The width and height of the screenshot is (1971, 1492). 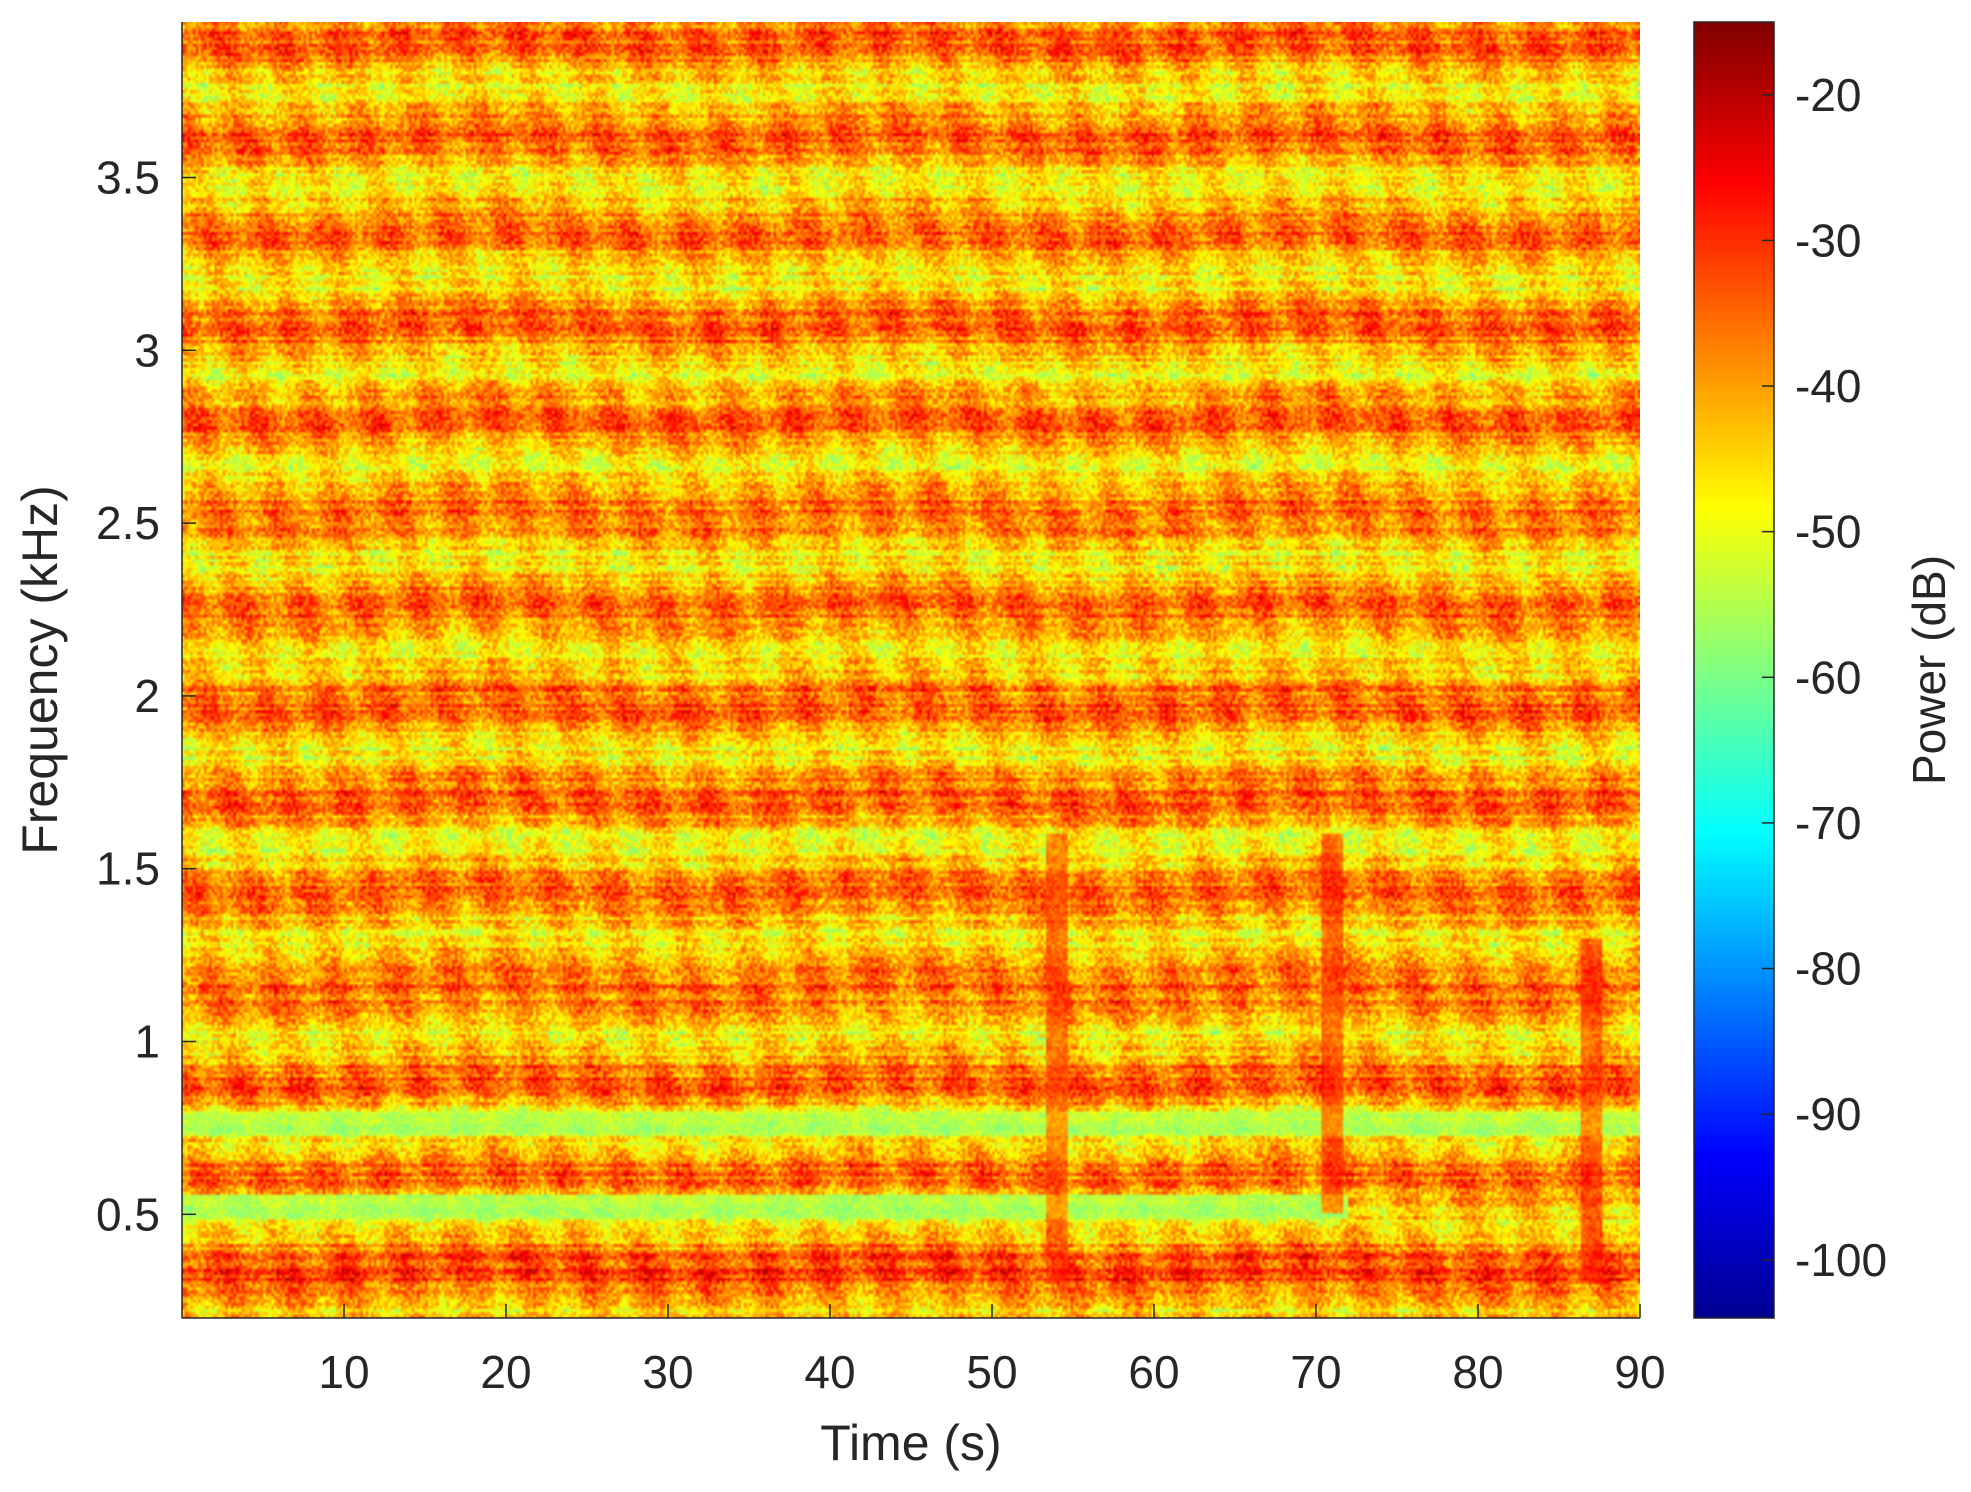 What do you see at coordinates (1929, 670) in the screenshot?
I see `colorbar-label: Power (dB)` at bounding box center [1929, 670].